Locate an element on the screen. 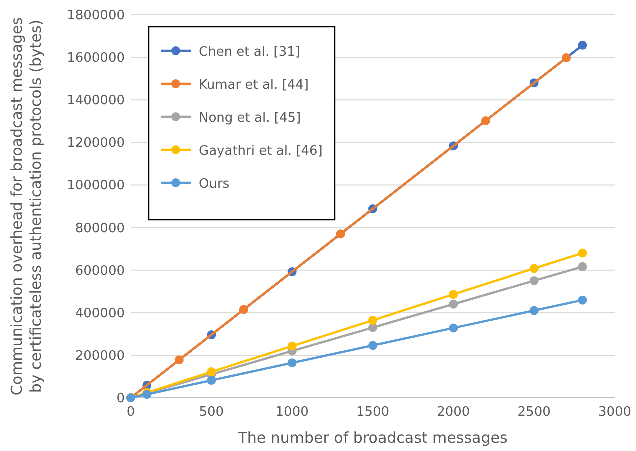 This screenshot has width=636, height=451. y-axis-title: Communication overhead for broadcast messages by certificateless authentication protocols (bytes) is located at coordinates (26, 206).